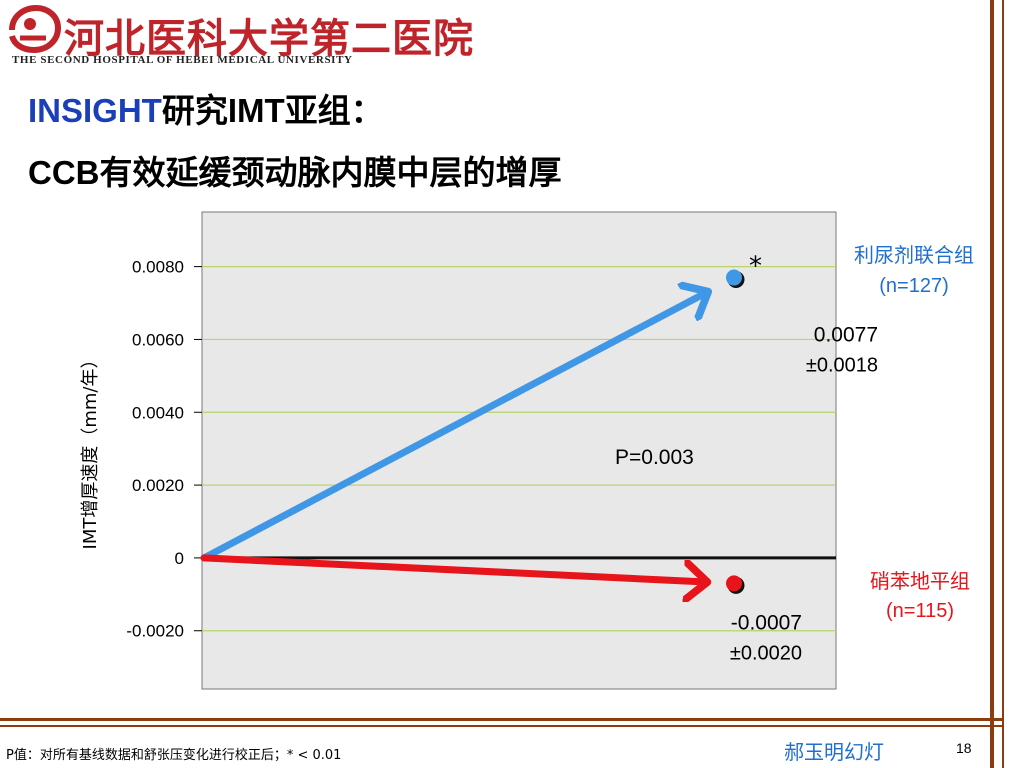 This screenshot has height=768, width=1024. What do you see at coordinates (842, 366) in the screenshot?
I see `sd-label: ±0.0018` at bounding box center [842, 366].